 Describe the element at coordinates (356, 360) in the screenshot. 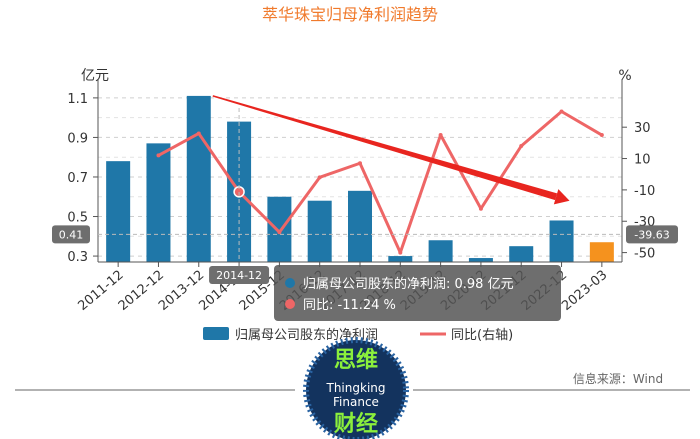

I see `logo-line-1: 思维` at that location.